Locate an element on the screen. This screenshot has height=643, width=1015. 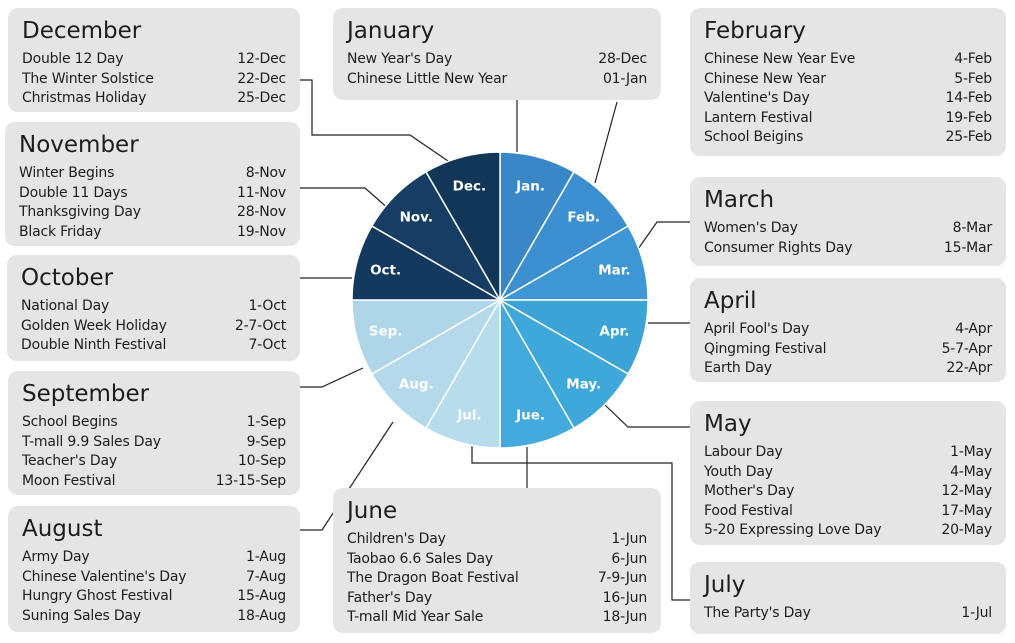
event-row: Suning Sales Day 18-Aug is located at coordinates (154, 617).